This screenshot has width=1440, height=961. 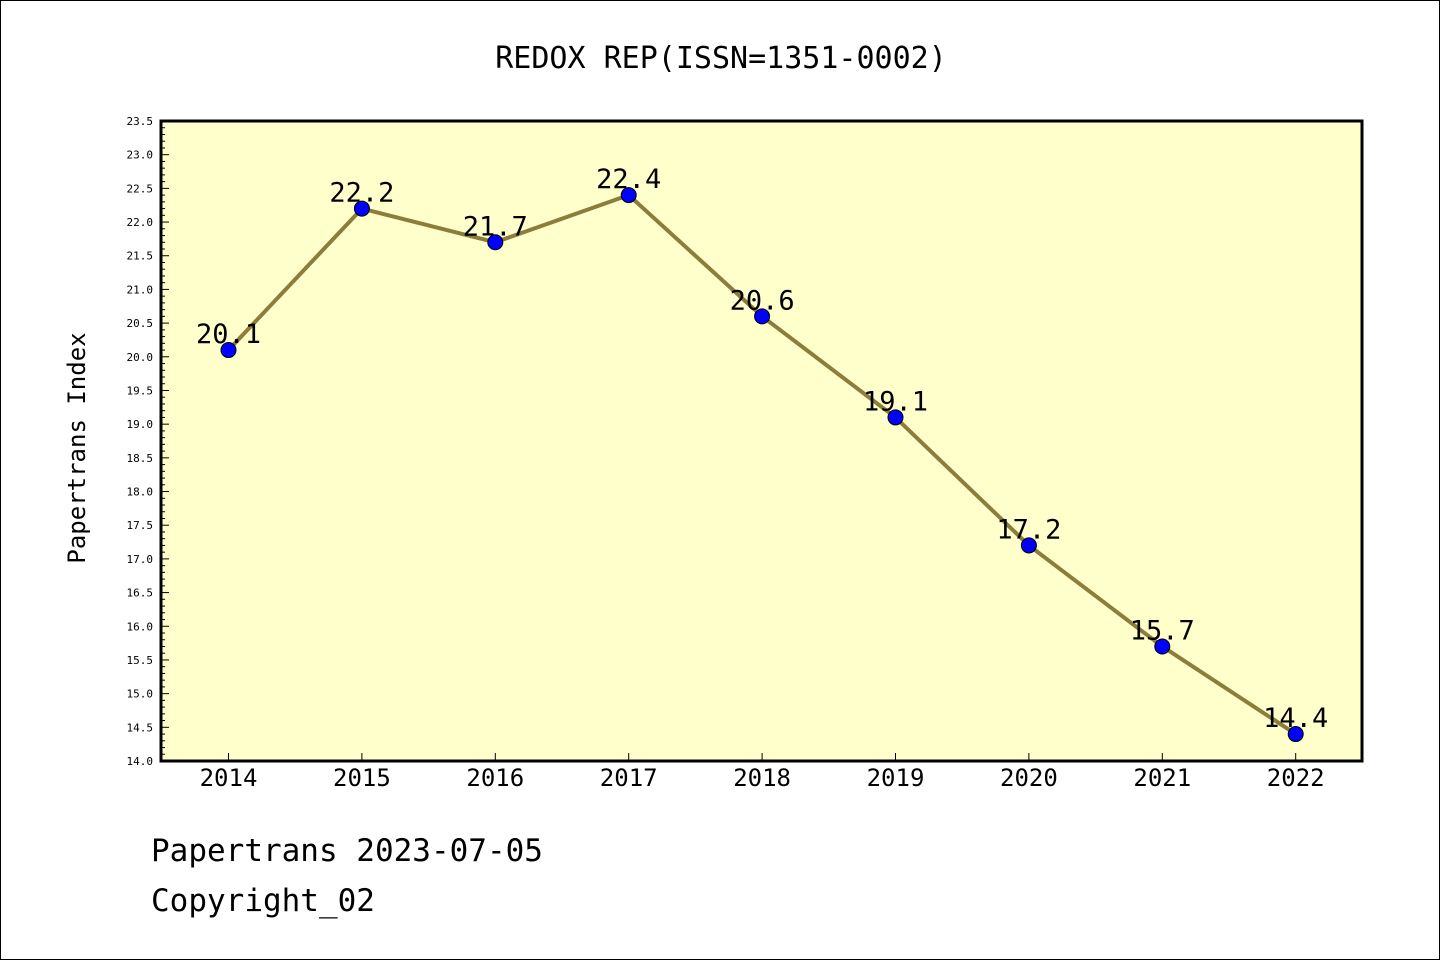 I want to click on y-tick-label: 23.5, so click(x=140, y=121).